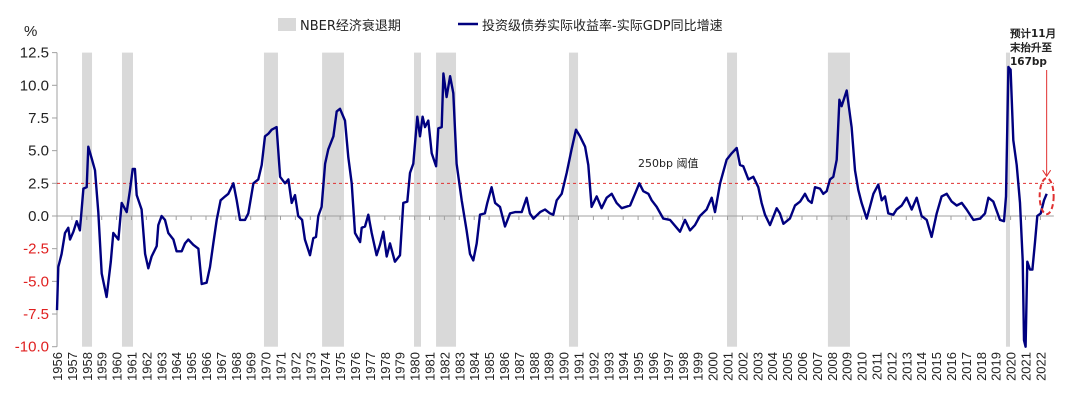 This screenshot has height=402, width=1080. I want to click on x-tick-label: 1987, so click(519, 366).